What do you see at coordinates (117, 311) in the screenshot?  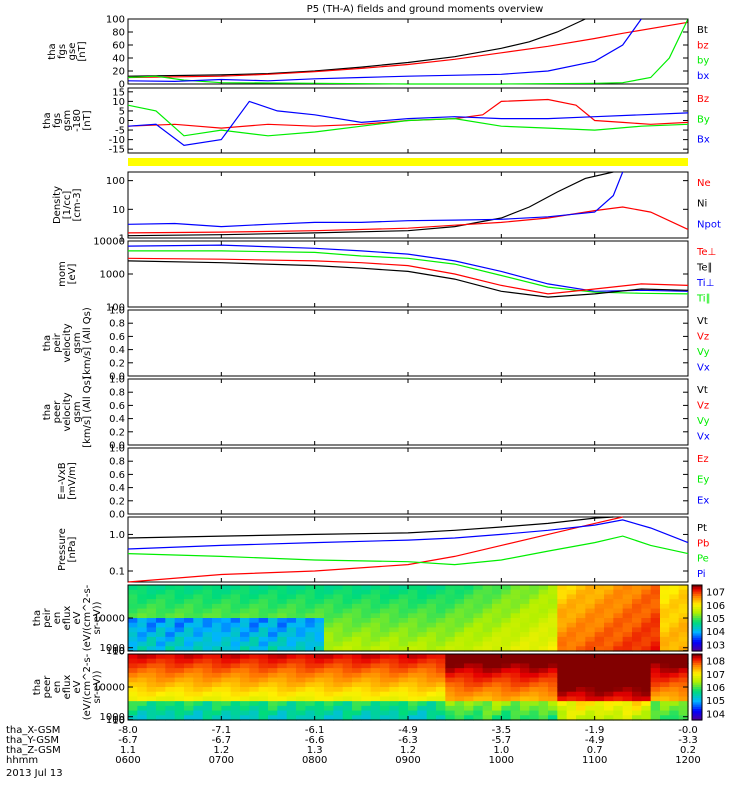 I see `y-tick-label: 1.0` at bounding box center [117, 311].